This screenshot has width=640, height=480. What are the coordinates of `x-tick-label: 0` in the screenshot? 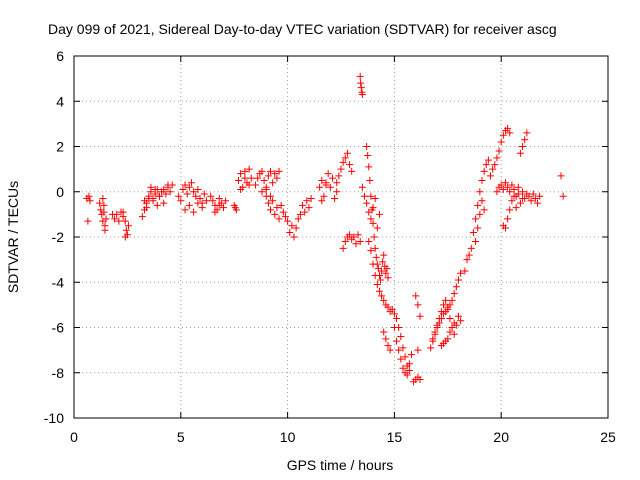 It's located at (74, 437).